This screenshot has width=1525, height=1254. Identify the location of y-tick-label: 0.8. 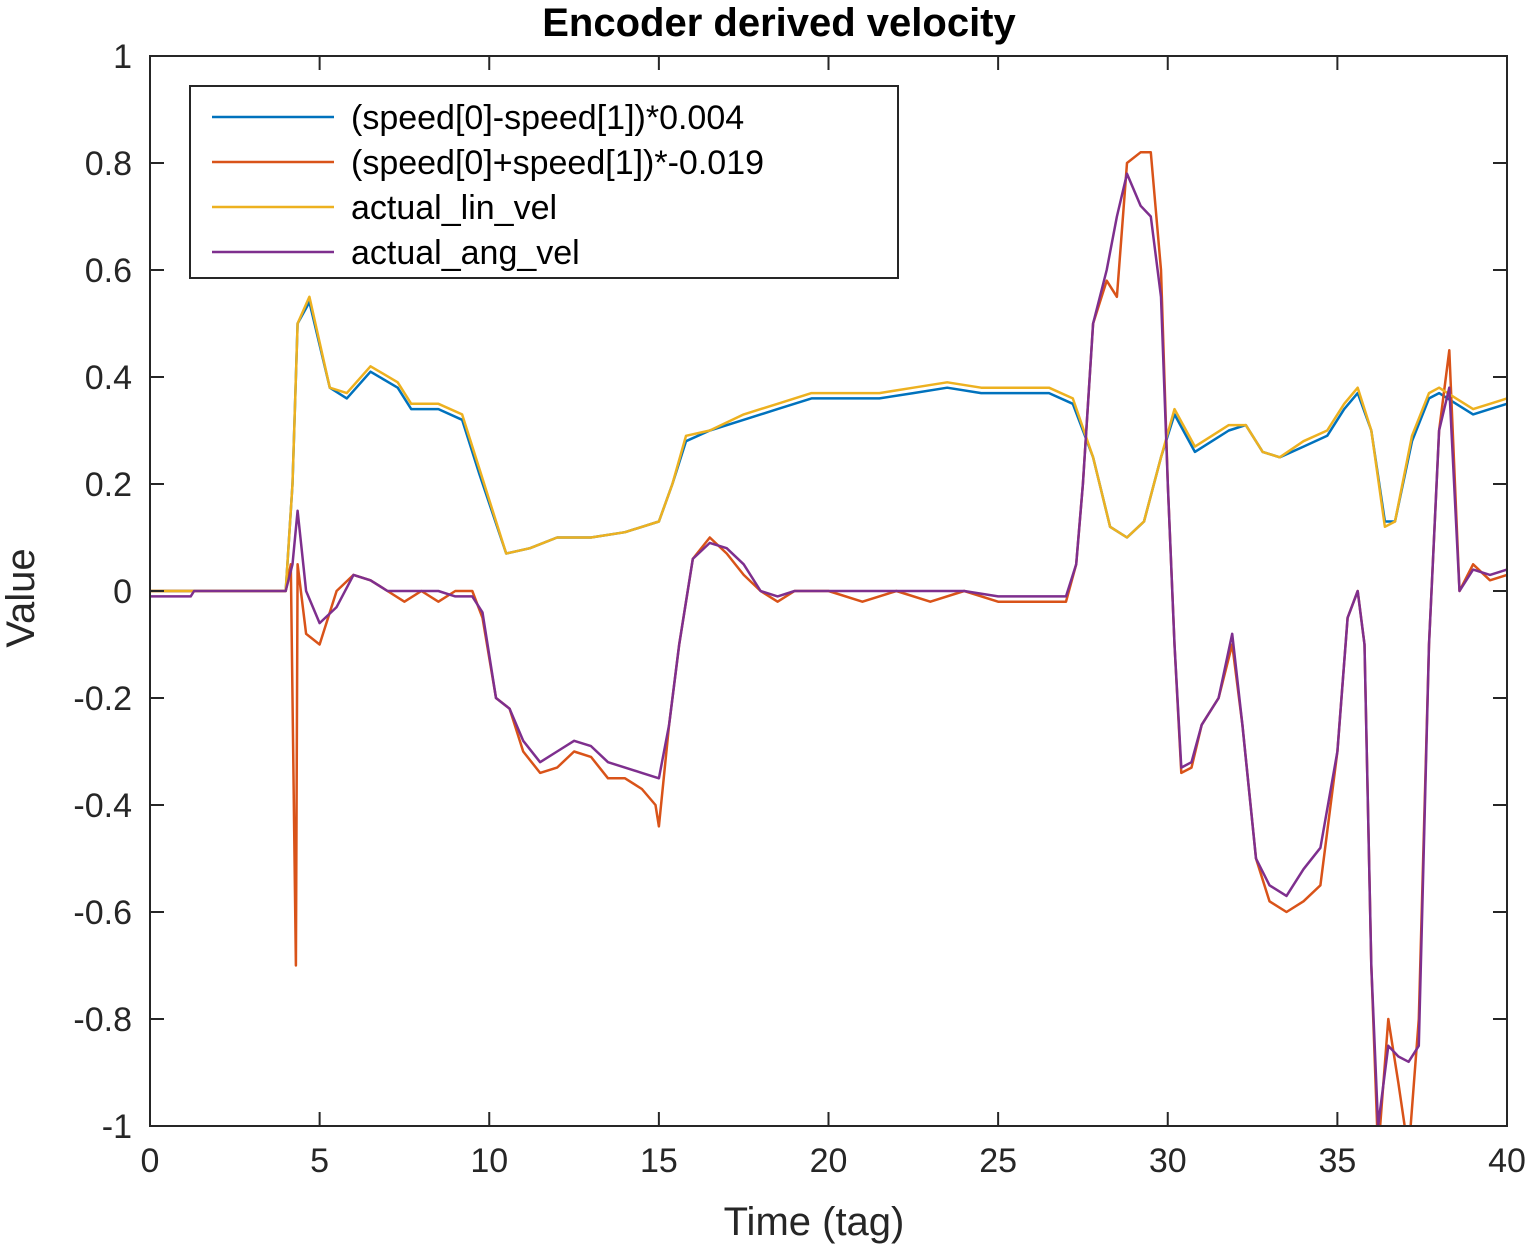
(108, 164).